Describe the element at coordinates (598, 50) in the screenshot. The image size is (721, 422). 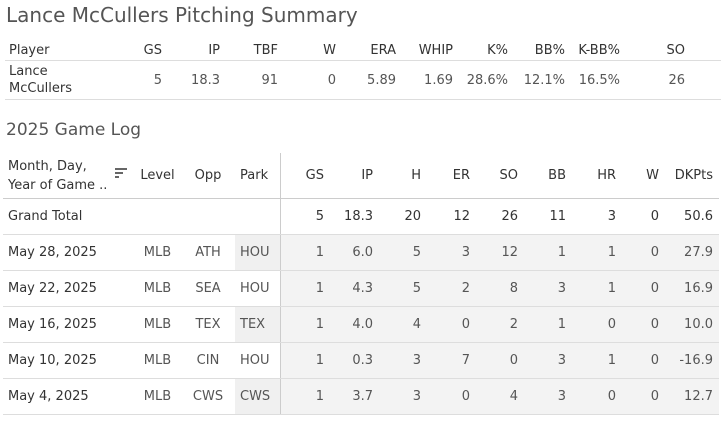
I see `summary-header-k-bb-pct: K-BB%` at that location.